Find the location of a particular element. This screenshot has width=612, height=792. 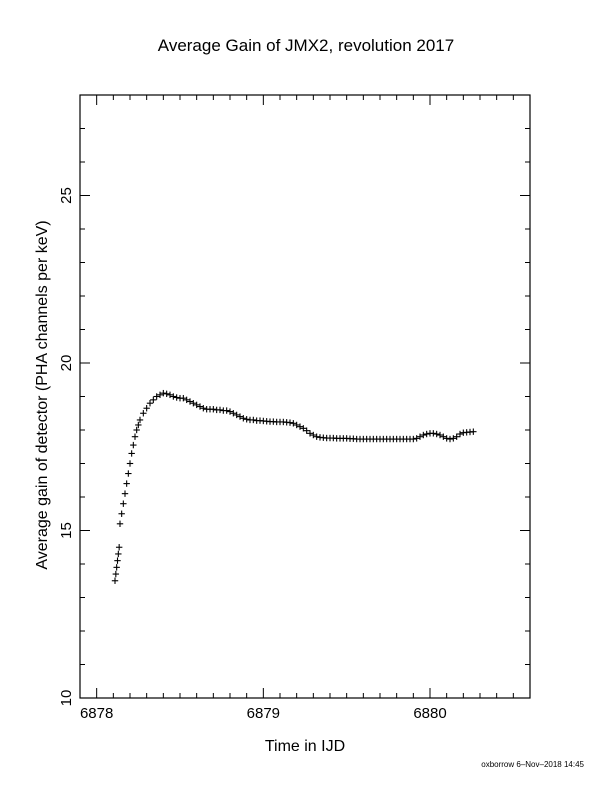

data-points is located at coordinates (294, 486).